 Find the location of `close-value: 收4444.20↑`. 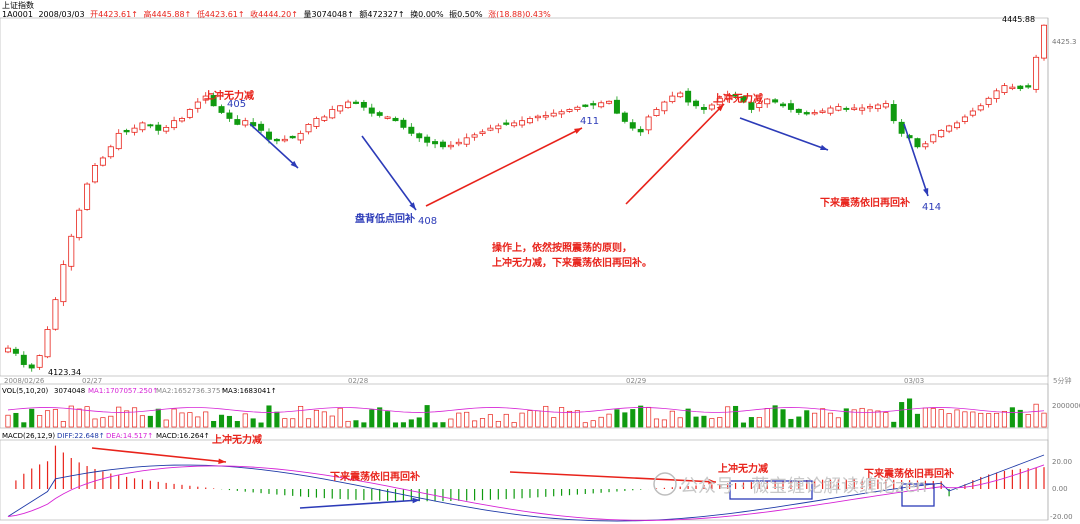

close-value: 收4444.20↑ is located at coordinates (274, 14).